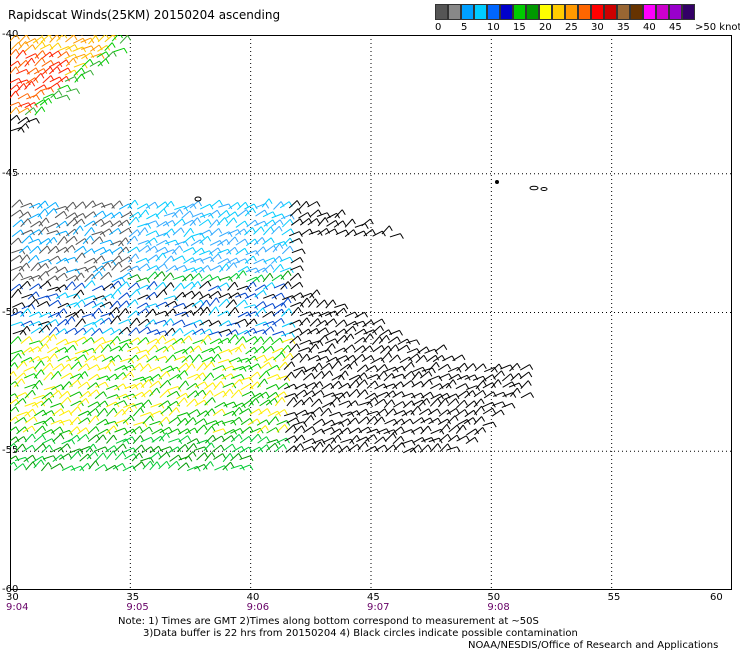 The image size is (740, 651). What do you see at coordinates (519, 27) in the screenshot?
I see `legend-label: 15` at bounding box center [519, 27].